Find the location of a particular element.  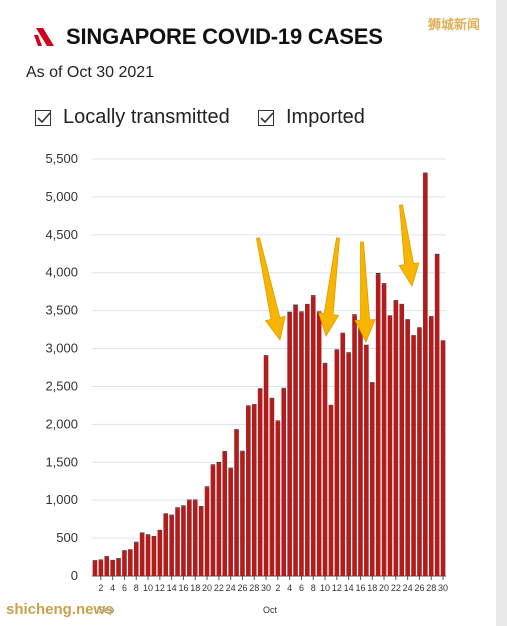

y-tick-label: 500 is located at coordinates (67, 537).